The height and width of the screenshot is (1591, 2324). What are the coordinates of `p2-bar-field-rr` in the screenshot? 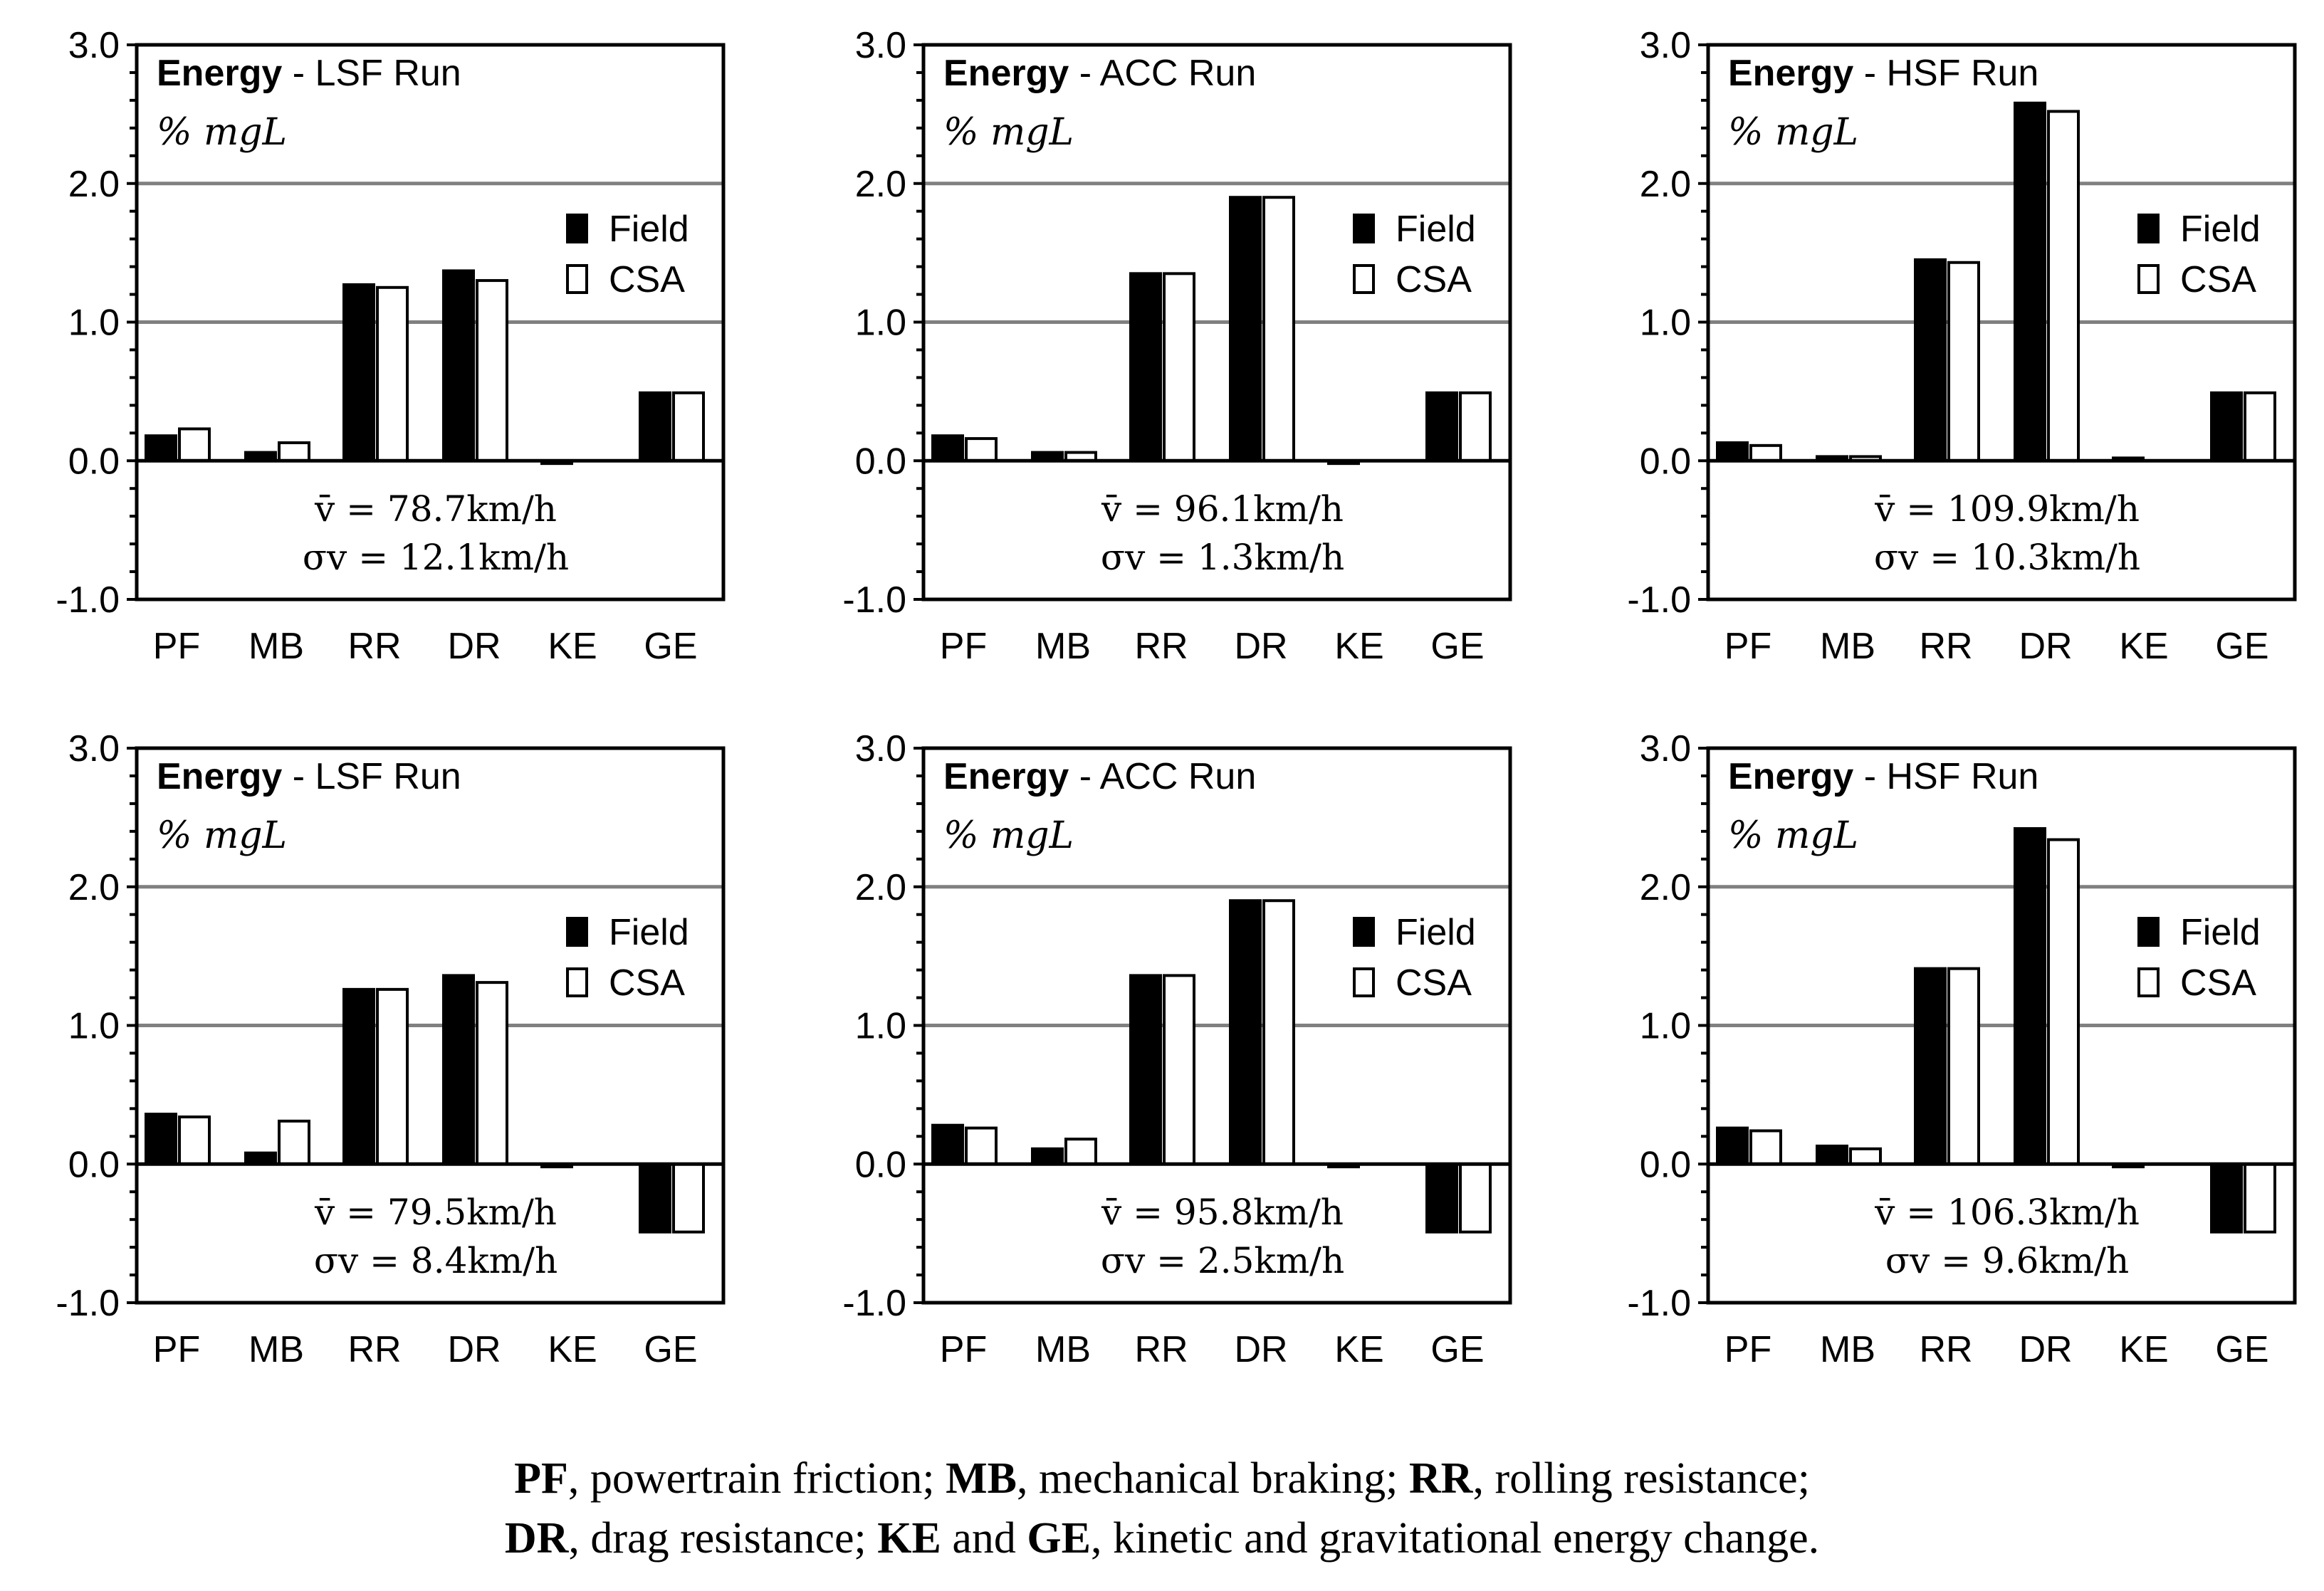 It's located at (1145, 367).